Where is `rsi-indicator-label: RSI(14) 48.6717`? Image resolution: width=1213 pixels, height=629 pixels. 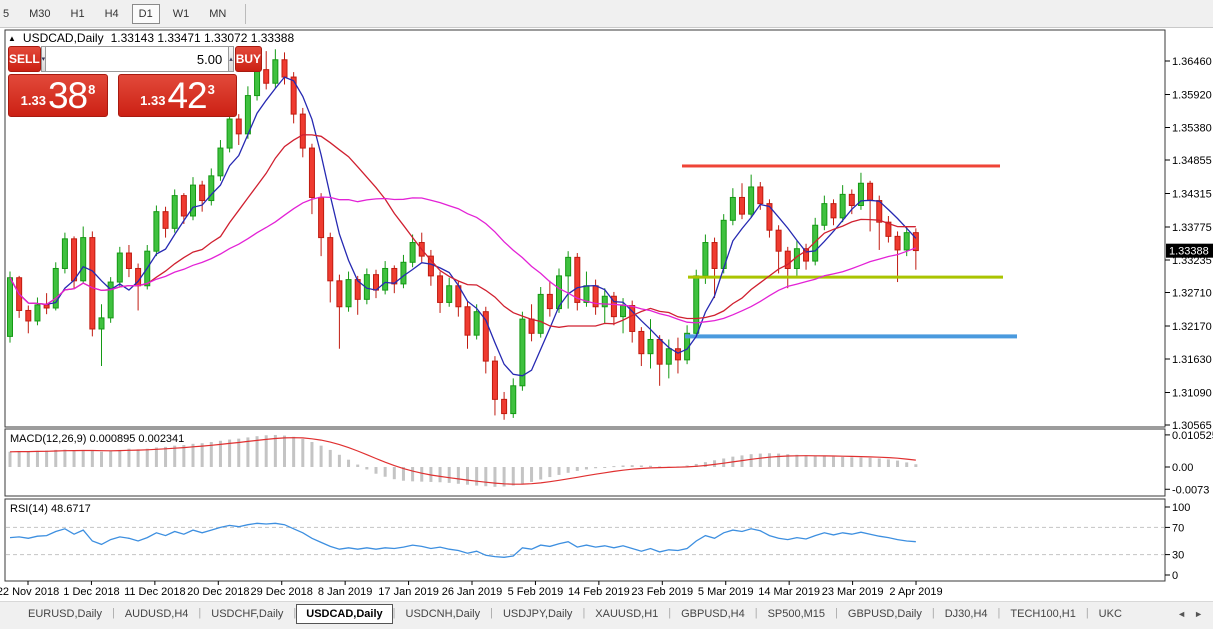 rsi-indicator-label: RSI(14) 48.6717 is located at coordinates (50, 509).